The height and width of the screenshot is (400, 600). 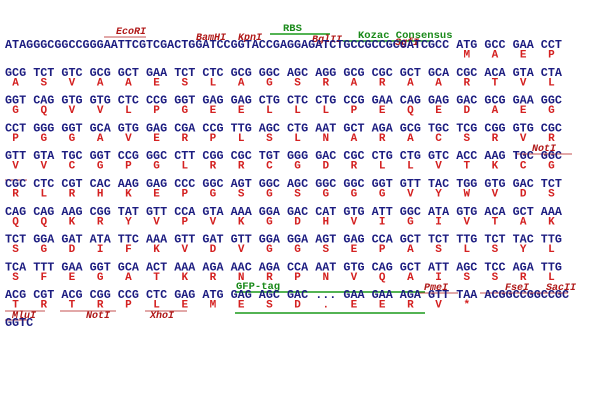 What do you see at coordinates (211, 38) in the screenshot?
I see `site-label: BamHI` at bounding box center [211, 38].